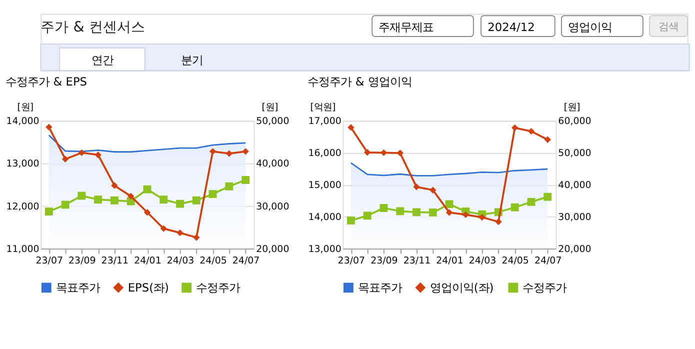  What do you see at coordinates (23, 206) in the screenshot?
I see `y-tick-label: 12,000` at bounding box center [23, 206].